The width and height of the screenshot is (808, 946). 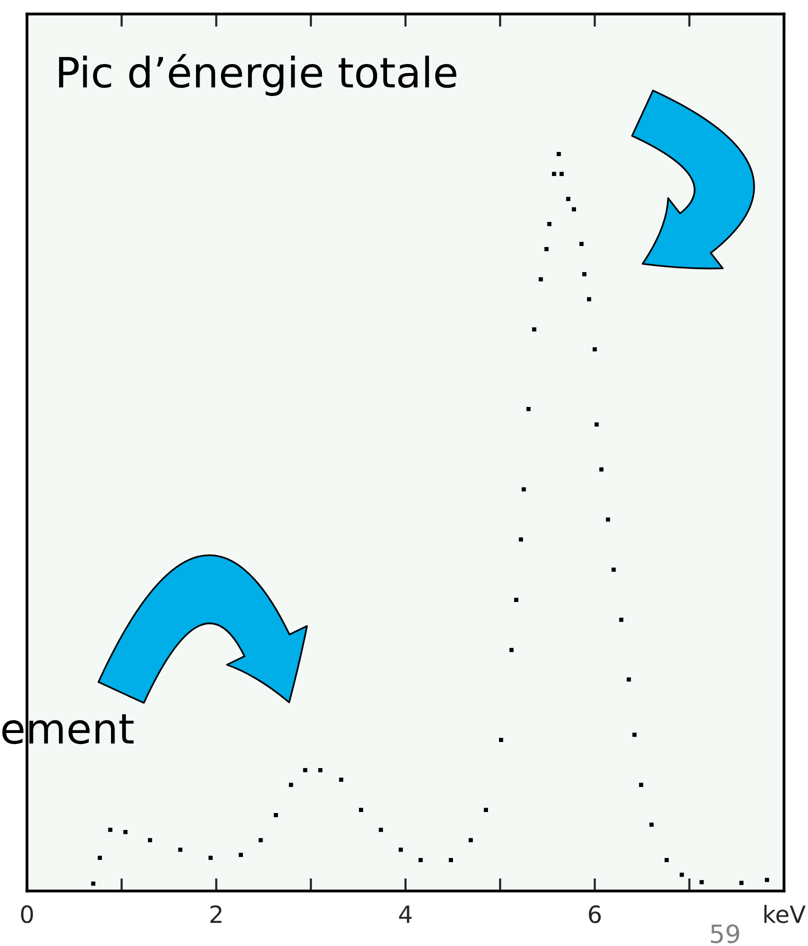 What do you see at coordinates (785, 914) in the screenshot?
I see `x-tick-label: keV` at bounding box center [785, 914].